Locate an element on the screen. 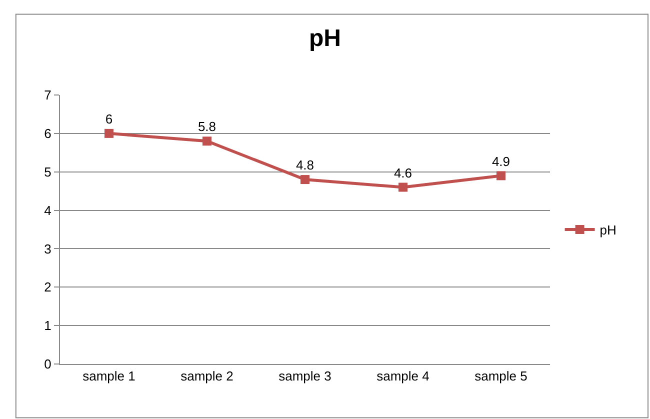 This screenshot has height=419, width=650. x-tick-label: sample 2 is located at coordinates (207, 376).